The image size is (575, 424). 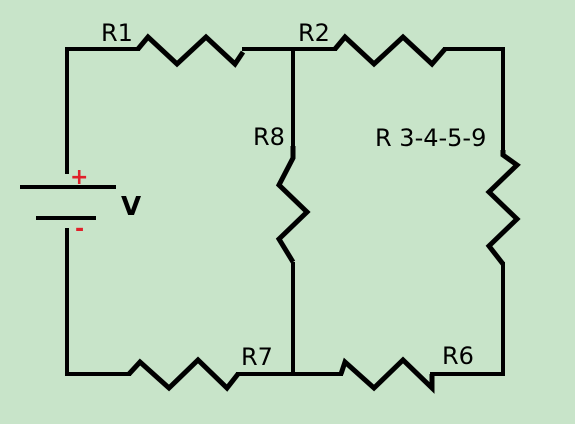 What do you see at coordinates (98, 302) in the screenshot?
I see `wire-bottom-left` at bounding box center [98, 302].